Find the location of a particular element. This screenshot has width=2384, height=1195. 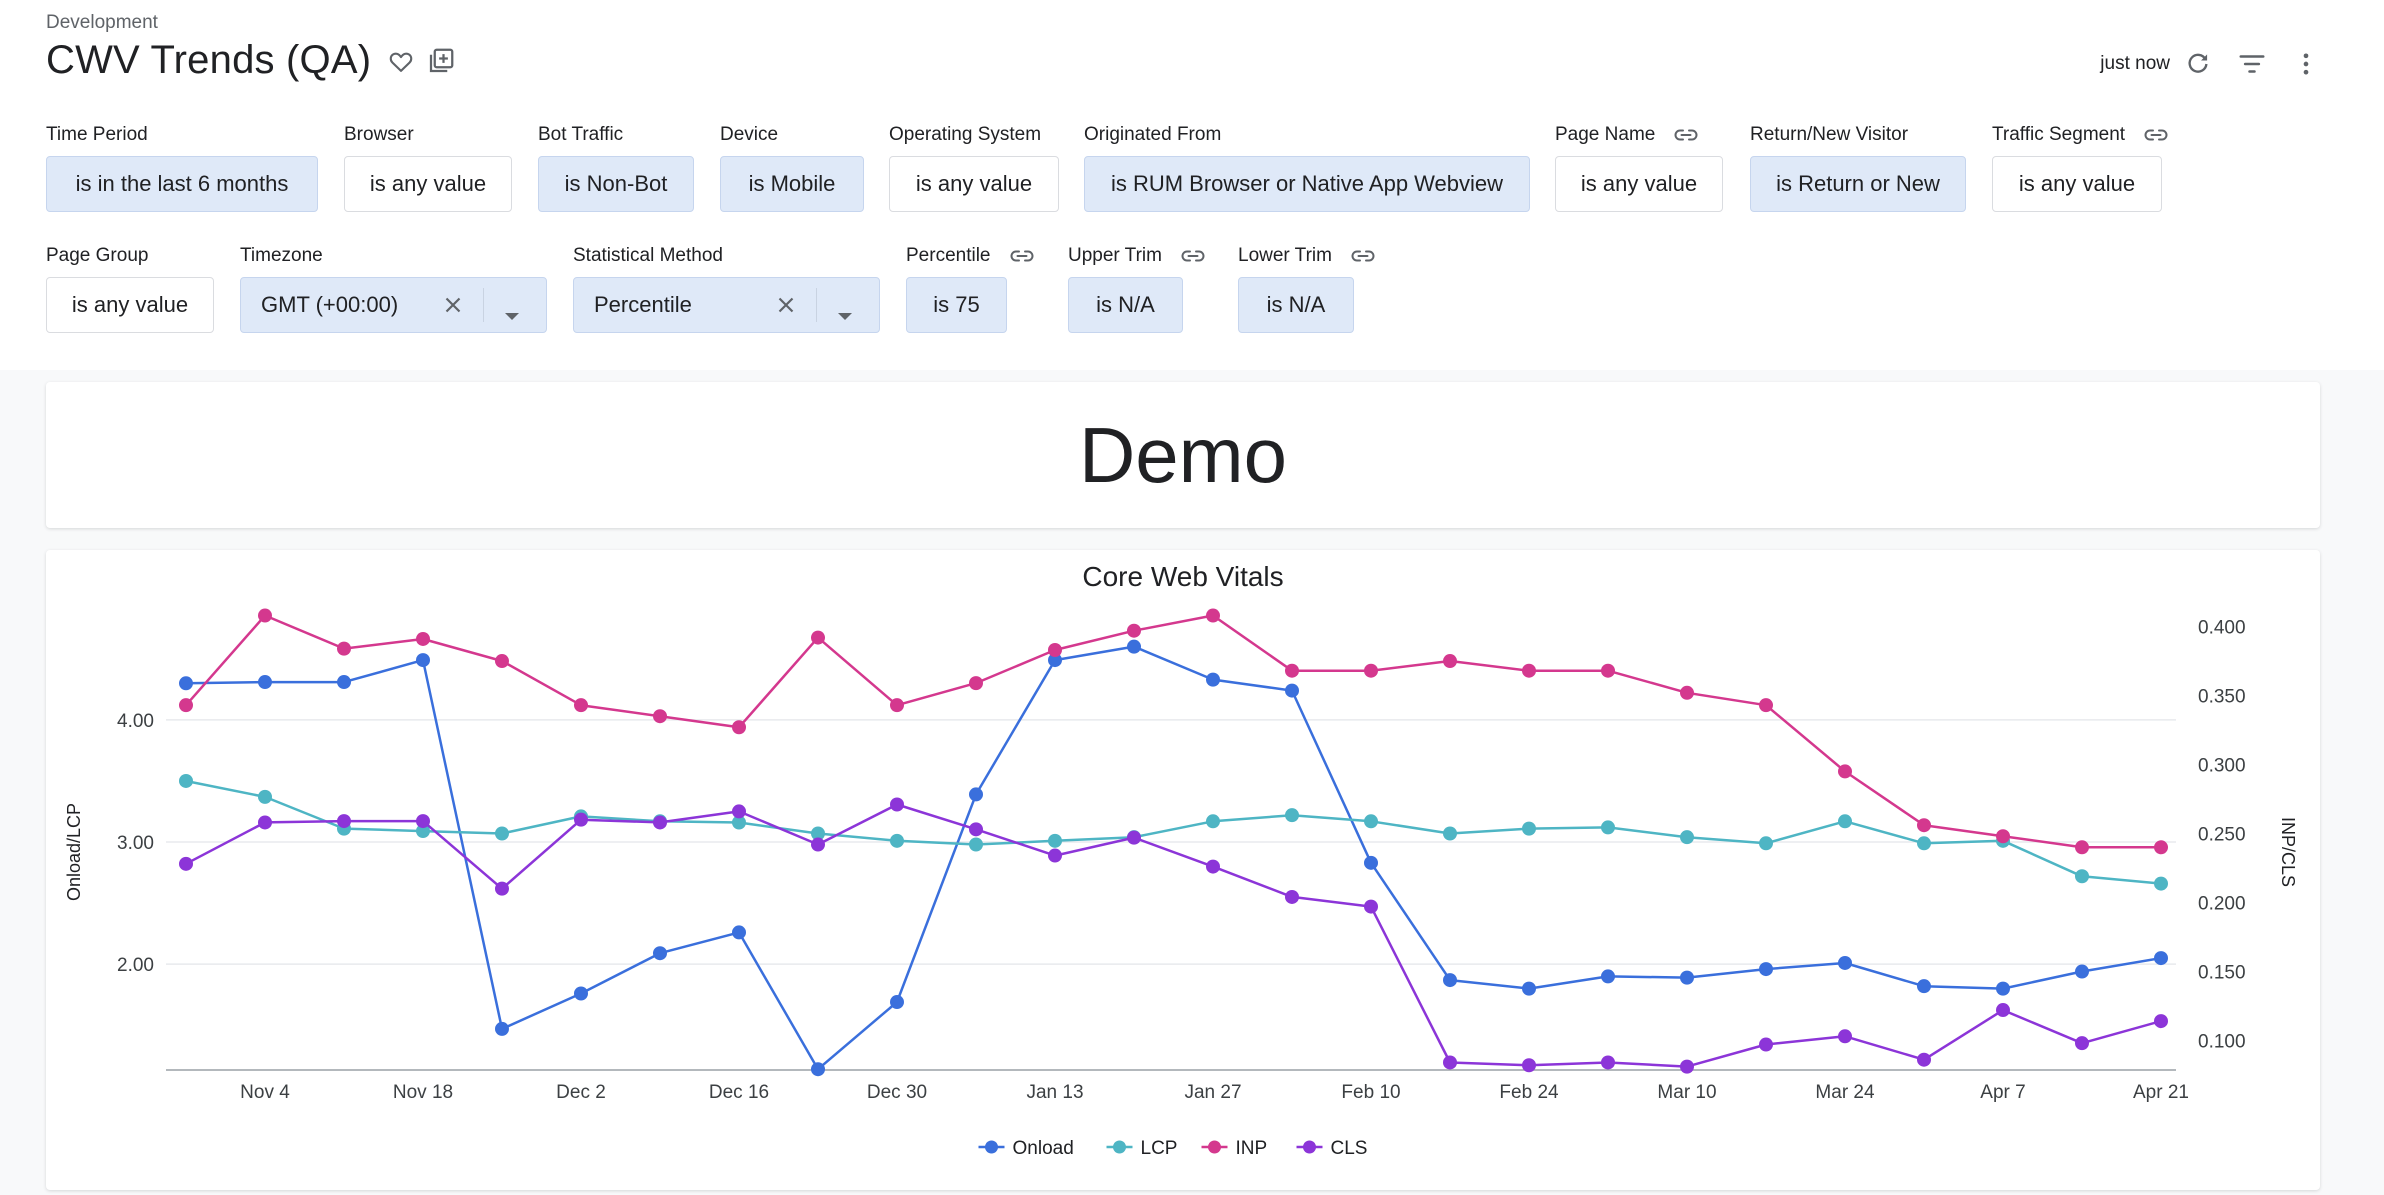

legend-label: LCP is located at coordinates (1159, 1148).